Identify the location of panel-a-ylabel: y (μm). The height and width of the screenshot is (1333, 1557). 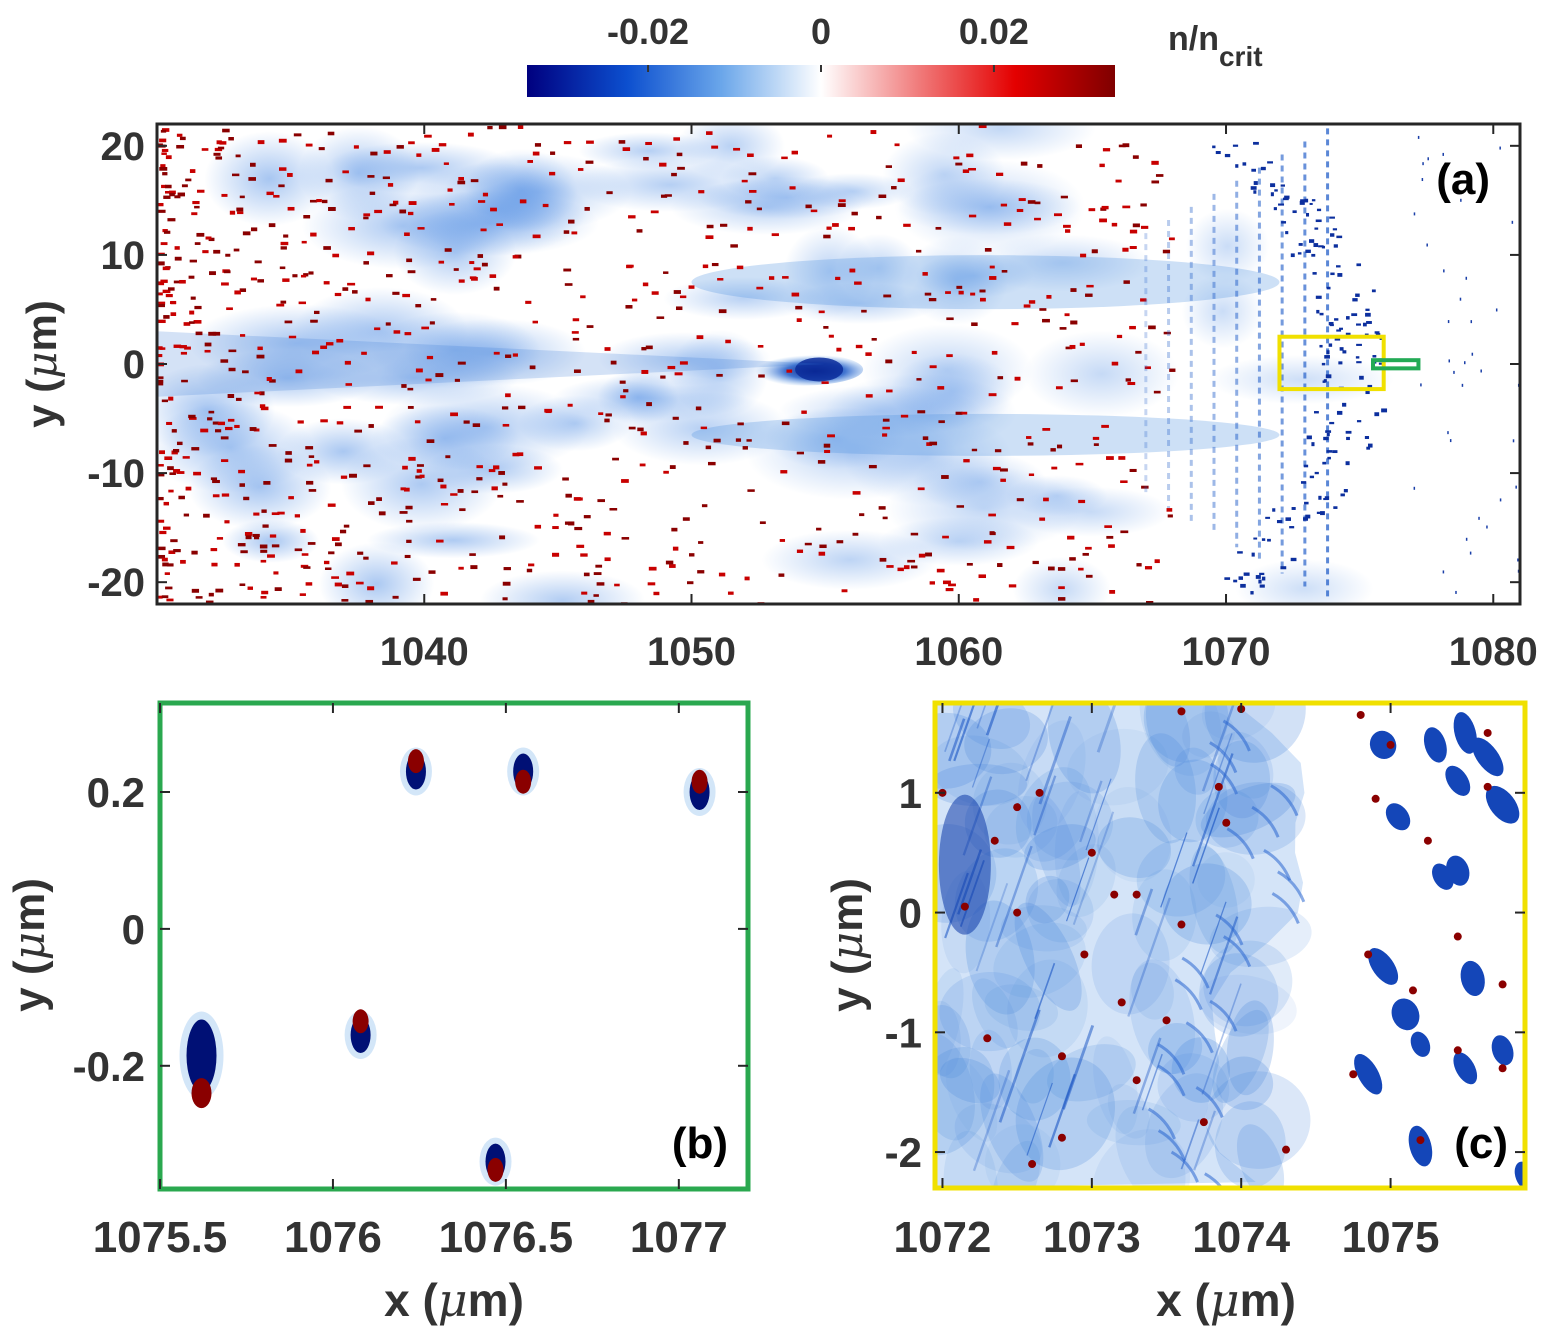
(41, 364).